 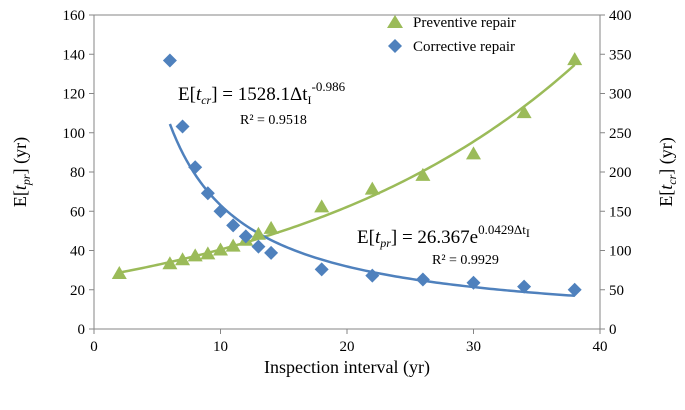 What do you see at coordinates (465, 260) in the screenshot?
I see `r2-preventive: R² = 0.9929` at bounding box center [465, 260].